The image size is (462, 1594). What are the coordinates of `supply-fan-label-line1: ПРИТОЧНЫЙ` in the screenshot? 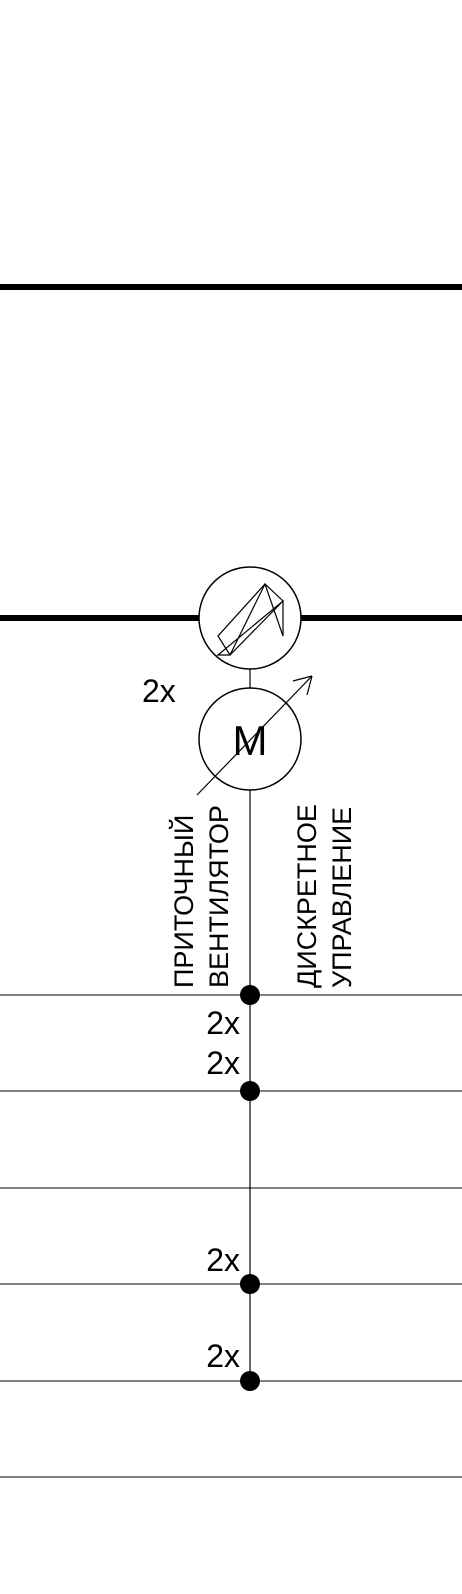 It's located at (183, 901).